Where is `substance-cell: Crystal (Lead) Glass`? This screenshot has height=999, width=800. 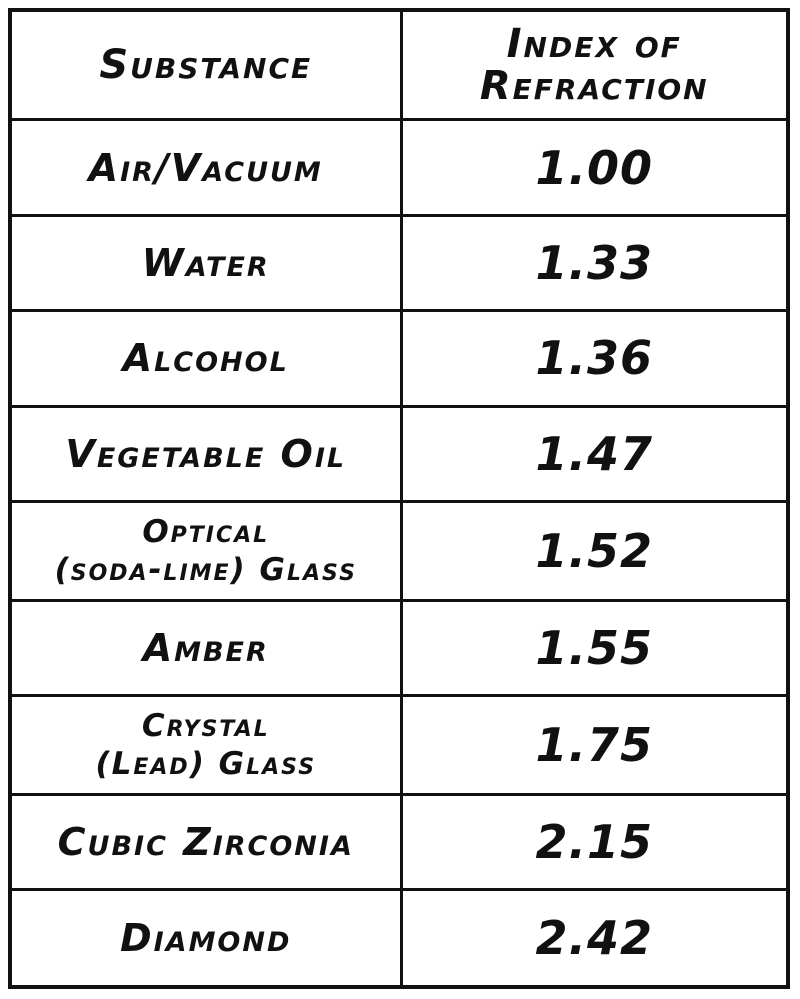
substance-cell: Crystal (Lead) Glass is located at coordinates (207, 745).